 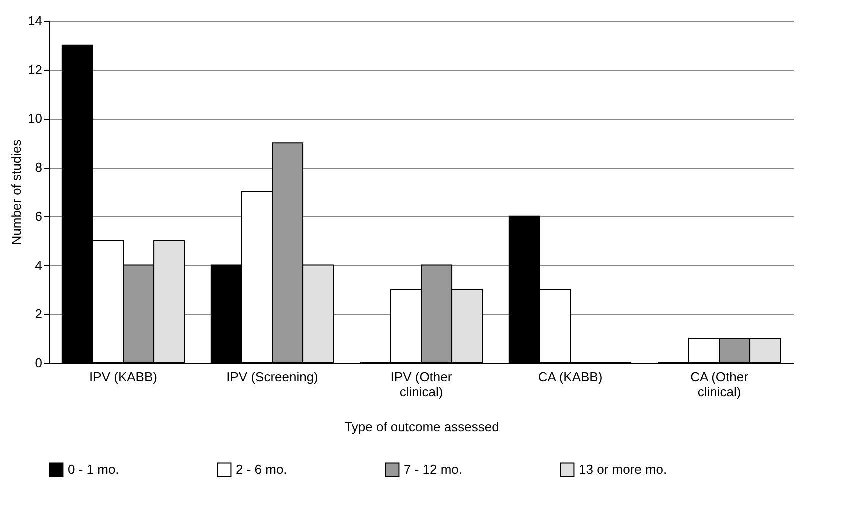 What do you see at coordinates (16, 192) in the screenshot?
I see `y-axis-title: Number of studies` at bounding box center [16, 192].